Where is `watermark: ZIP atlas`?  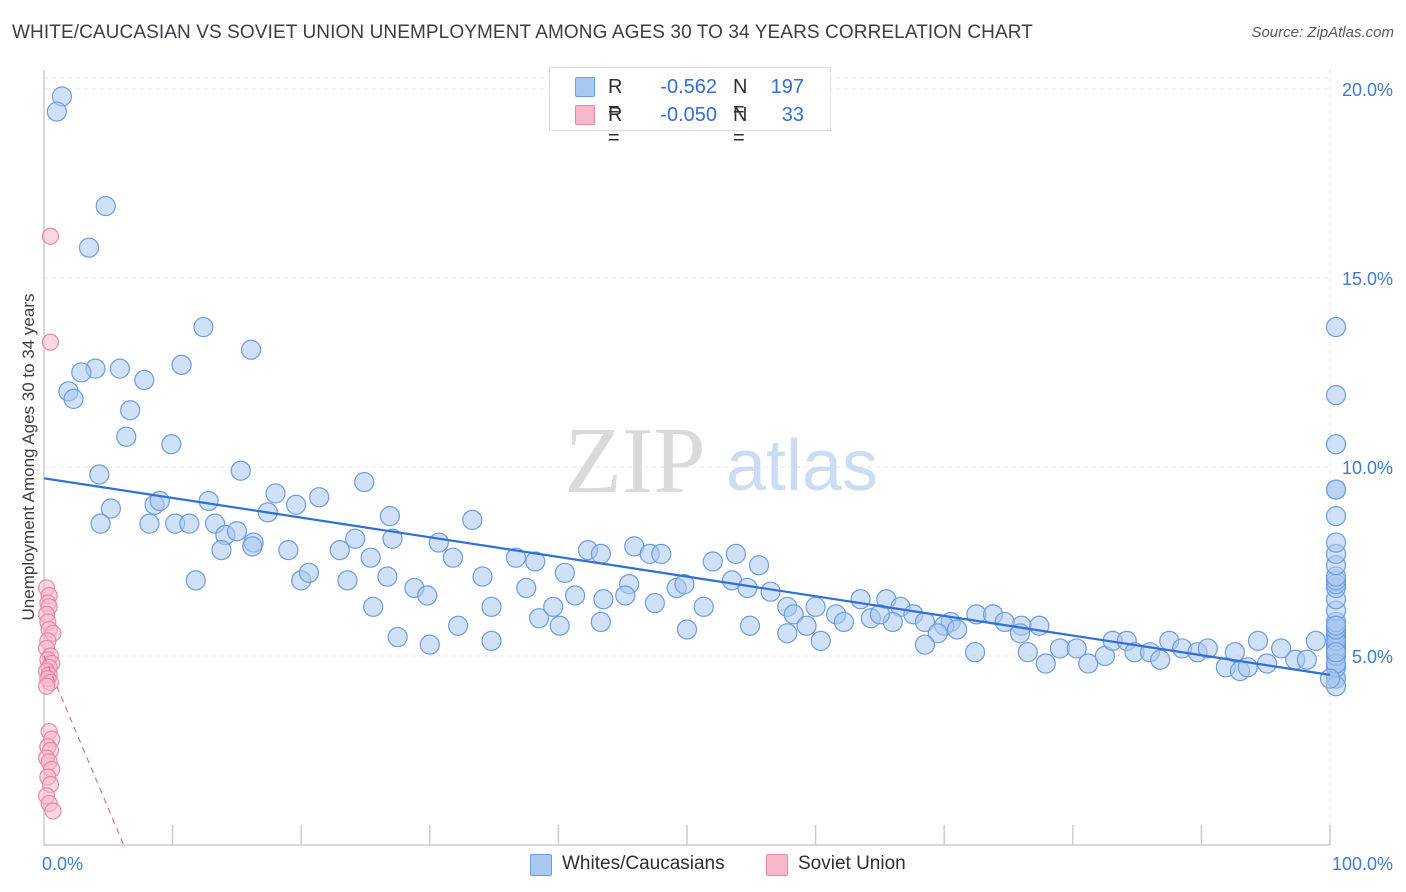
watermark: ZIP atlas is located at coordinates (722, 461).